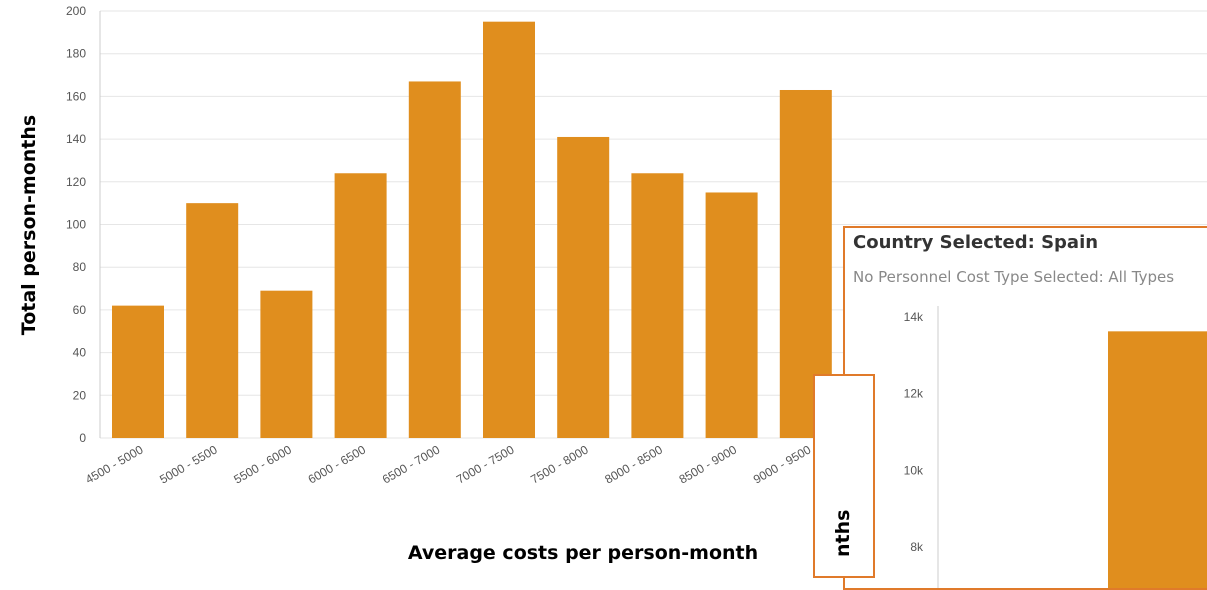  What do you see at coordinates (188, 464) in the screenshot?
I see `x-tick-label: 5000 - 5500` at bounding box center [188, 464].